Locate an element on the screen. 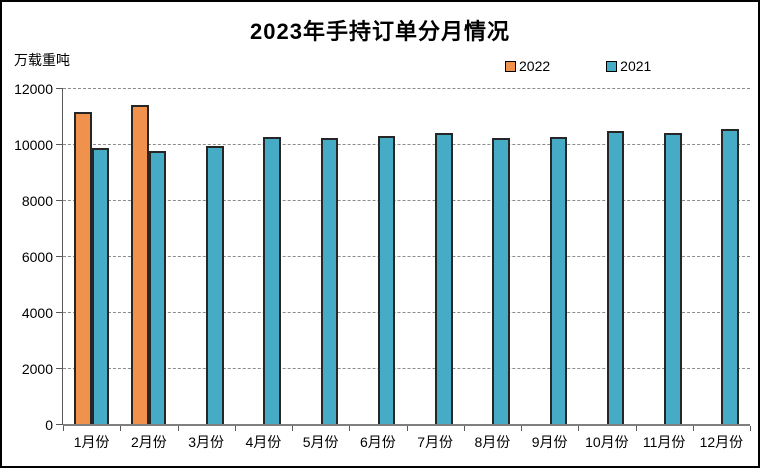 This screenshot has width=760, height=468. bar-slot-2021-9月份 is located at coordinates (558, 256).